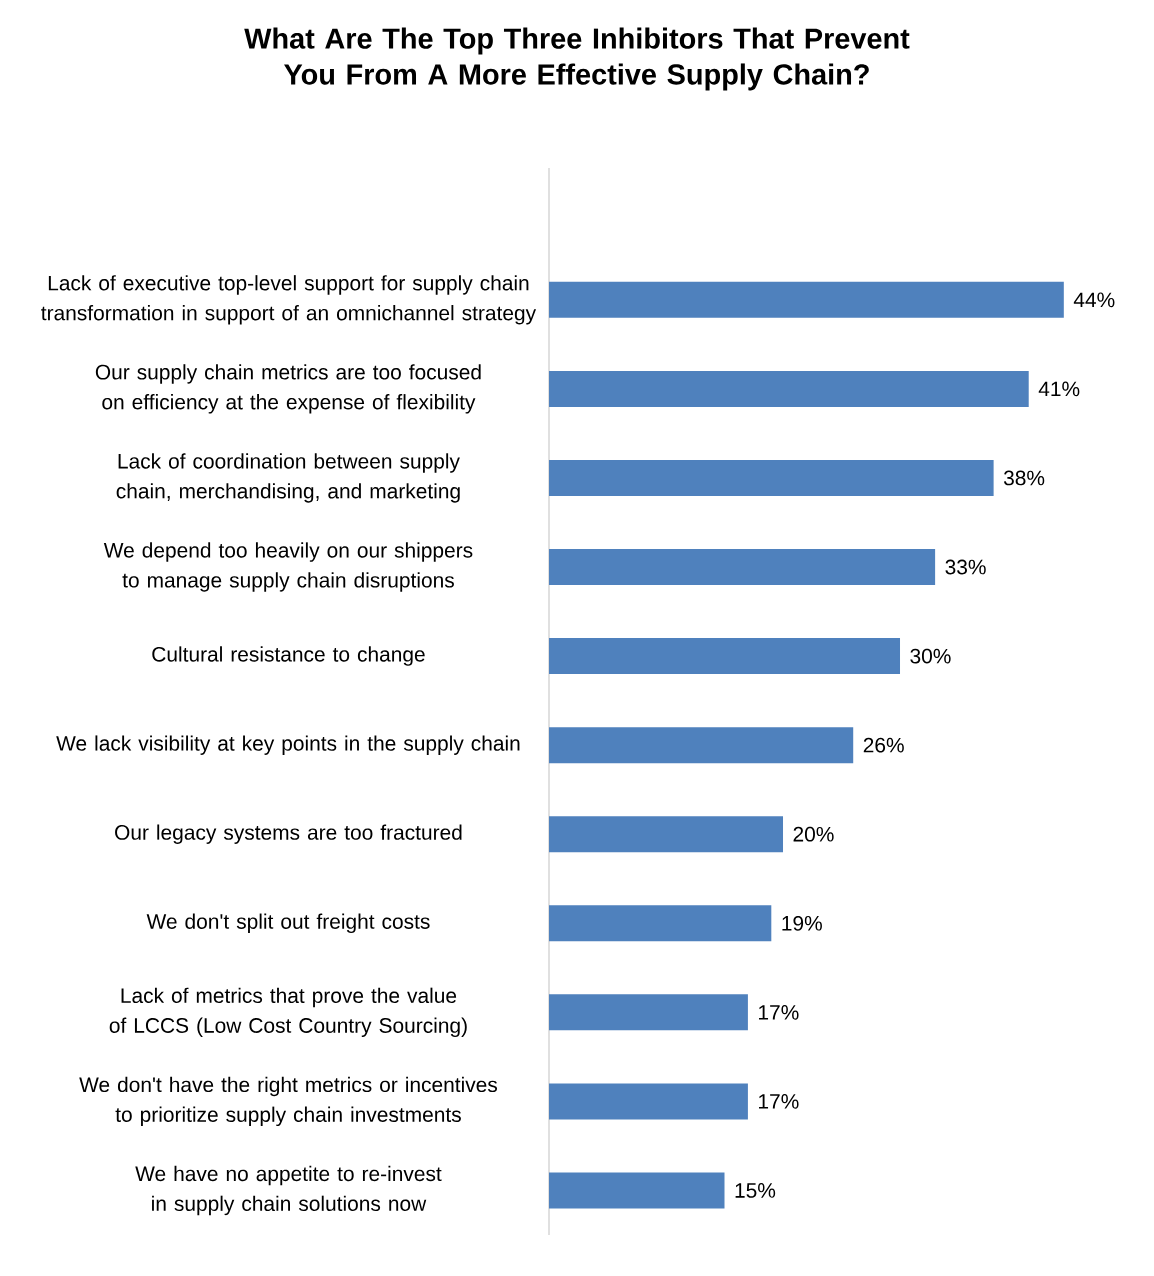  I want to click on data-label: 20%, so click(813, 834).